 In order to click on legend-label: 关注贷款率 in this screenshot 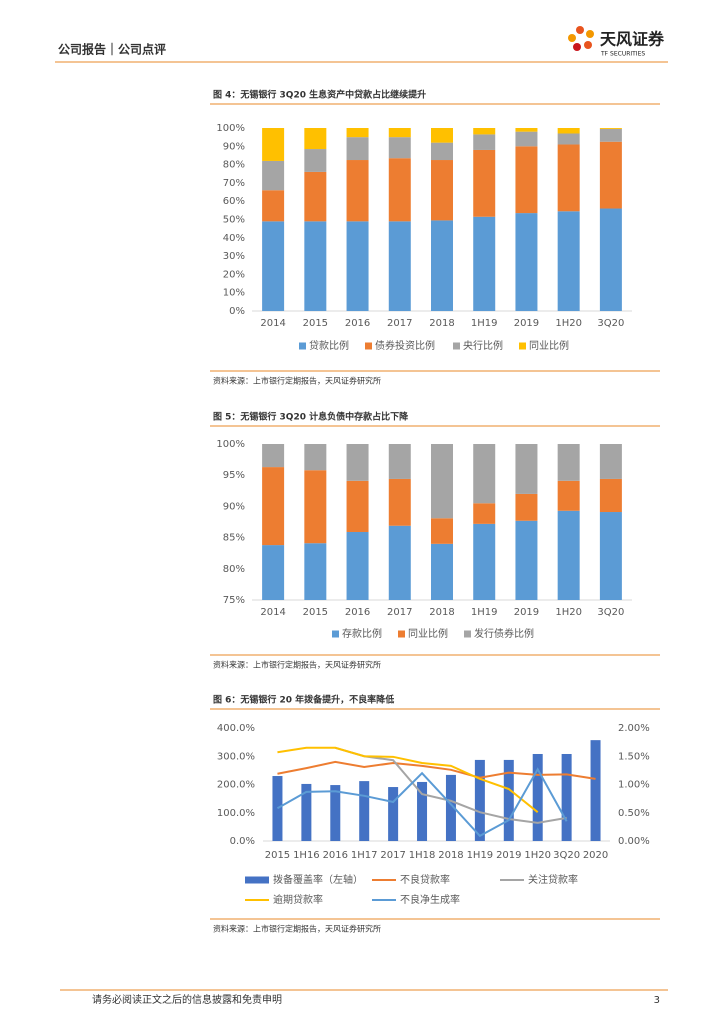, I will do `click(553, 879)`.